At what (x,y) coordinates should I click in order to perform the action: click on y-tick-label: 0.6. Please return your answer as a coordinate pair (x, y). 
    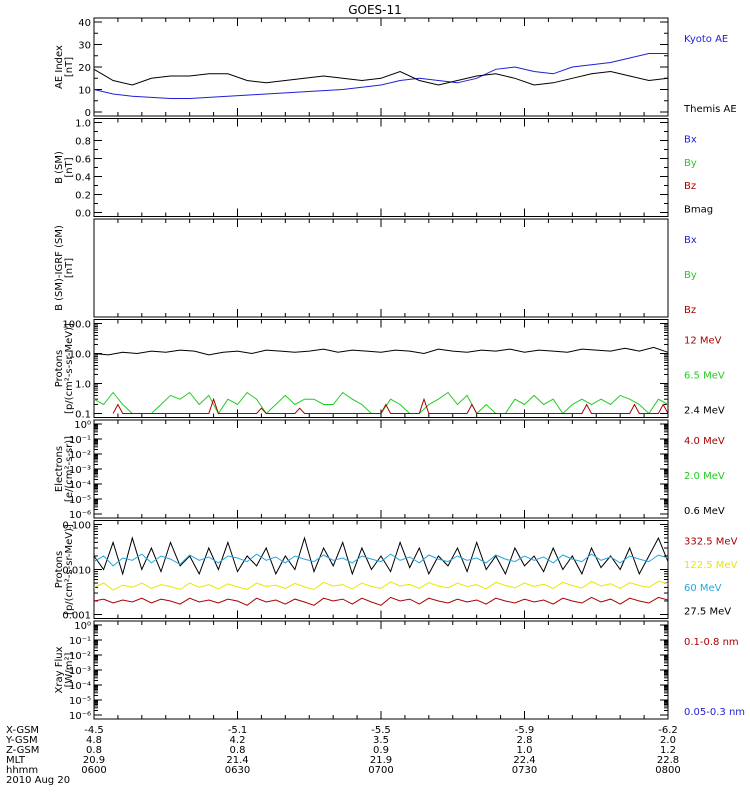
    Looking at the image, I should click on (83, 160).